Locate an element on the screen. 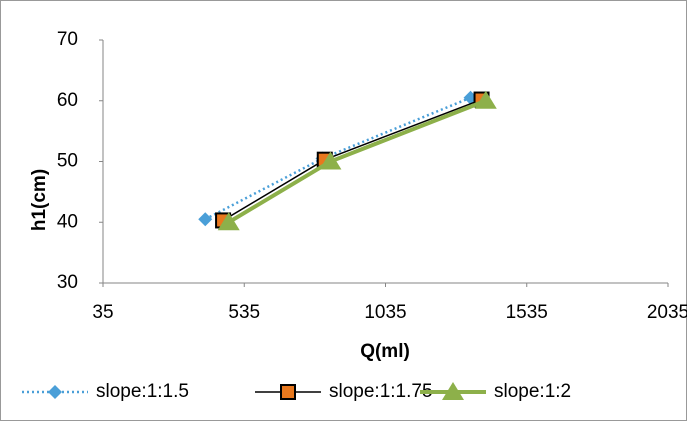  x-tick-label: 1535 is located at coordinates (527, 312).